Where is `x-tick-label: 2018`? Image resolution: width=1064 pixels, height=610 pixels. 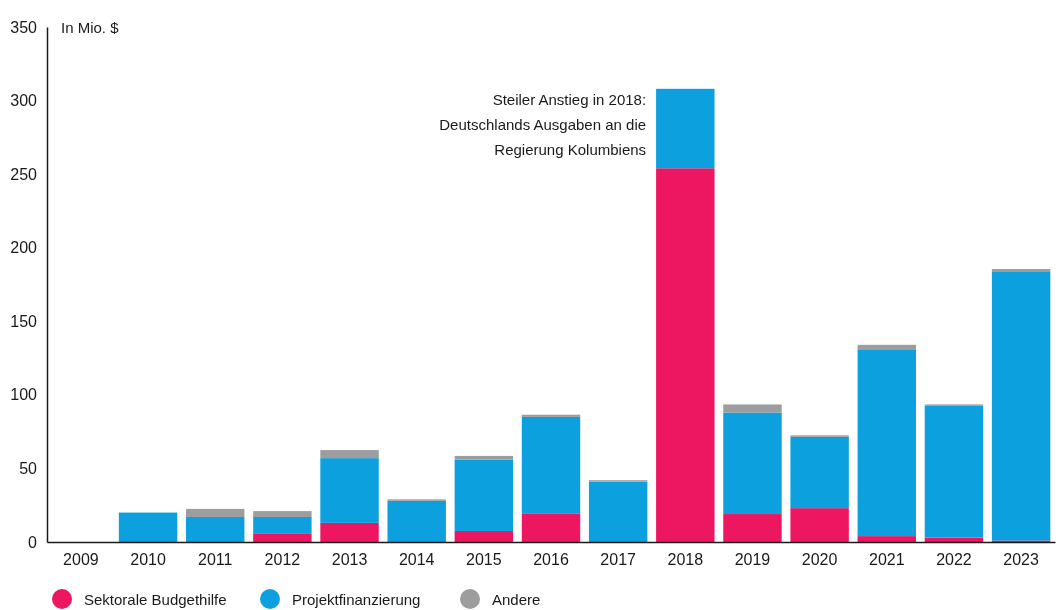 x-tick-label: 2018 is located at coordinates (685, 560).